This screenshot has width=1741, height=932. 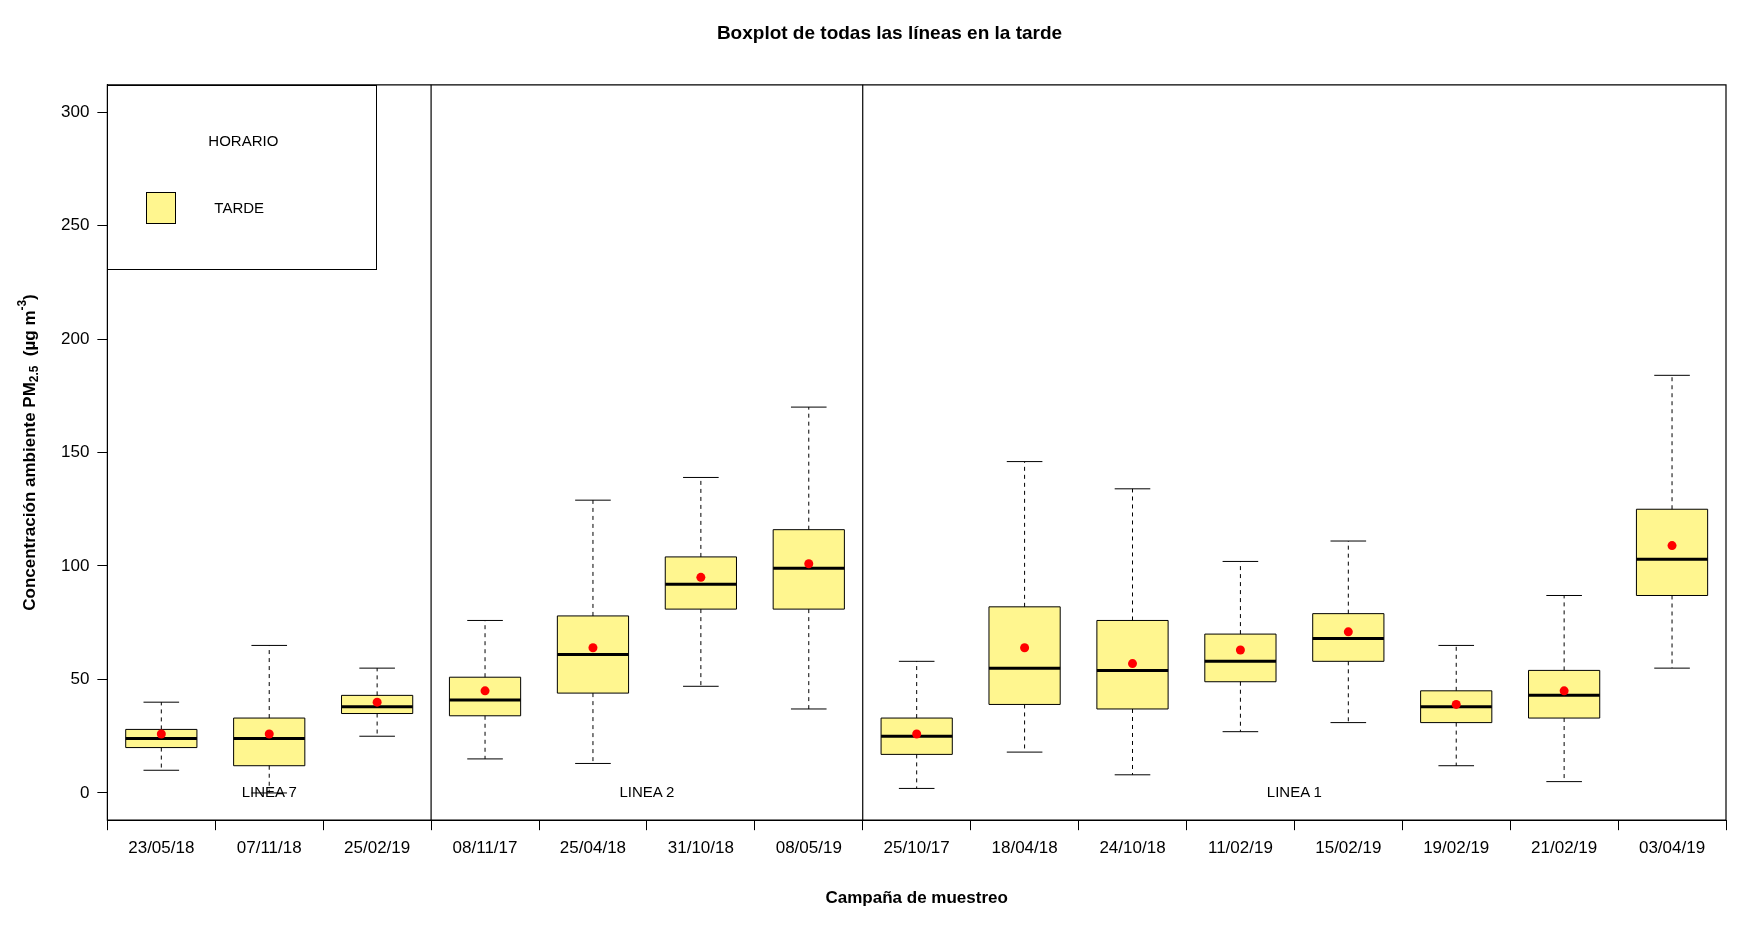 I want to click on chart-title: Boxplot de todas las líneas en la tarde, so click(x=889, y=32).